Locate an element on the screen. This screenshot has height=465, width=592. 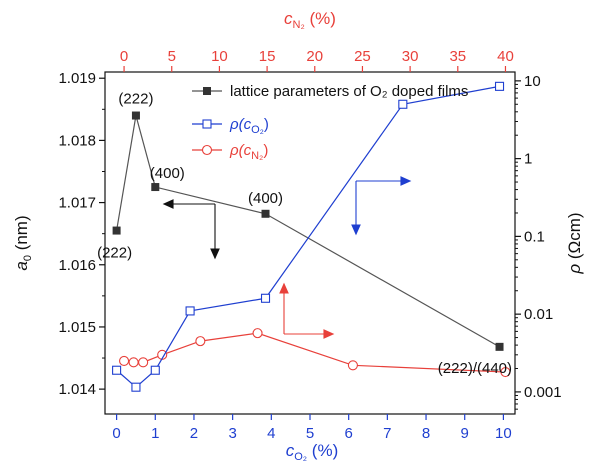
bottom-tick-label: 6 is located at coordinates (349, 433).